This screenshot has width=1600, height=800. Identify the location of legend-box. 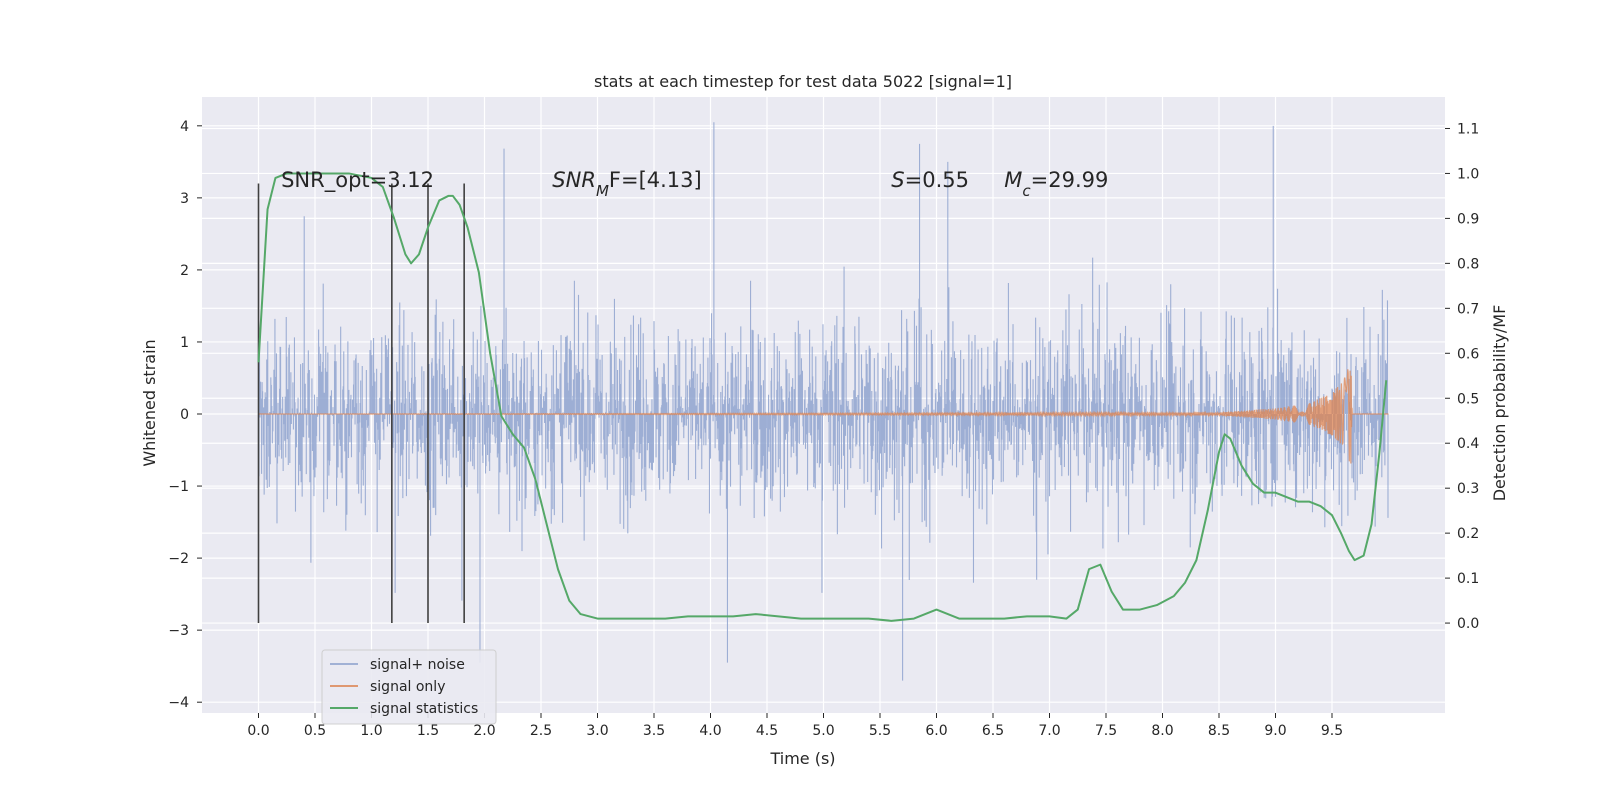
(409, 687).